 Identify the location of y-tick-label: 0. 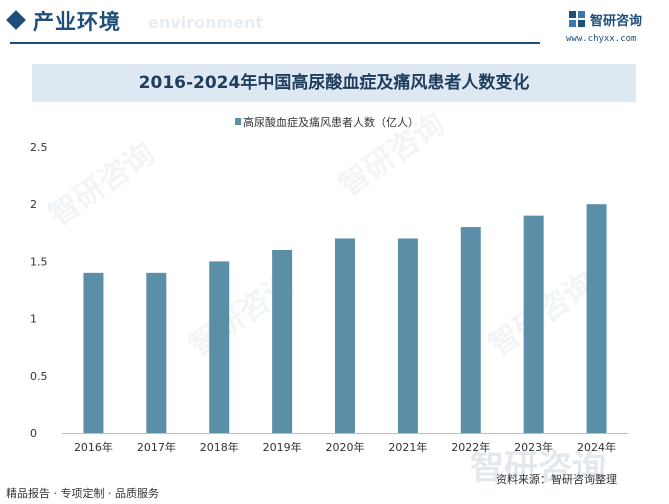
(33, 433).